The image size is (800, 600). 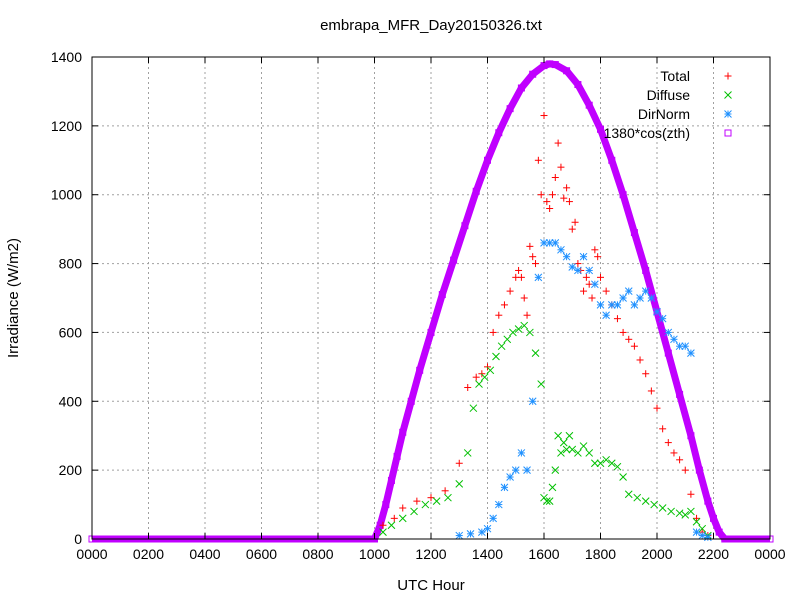 What do you see at coordinates (647, 133) in the screenshot?
I see `legend-label: 1380*cos(zth)` at bounding box center [647, 133].